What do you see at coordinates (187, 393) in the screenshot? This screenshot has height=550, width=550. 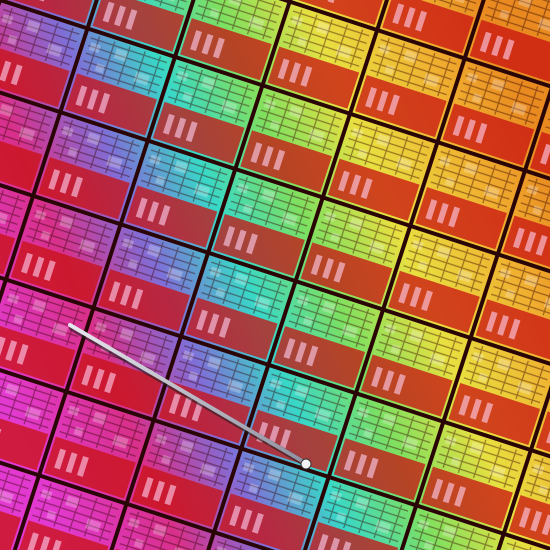 I see `probe-needle` at bounding box center [187, 393].